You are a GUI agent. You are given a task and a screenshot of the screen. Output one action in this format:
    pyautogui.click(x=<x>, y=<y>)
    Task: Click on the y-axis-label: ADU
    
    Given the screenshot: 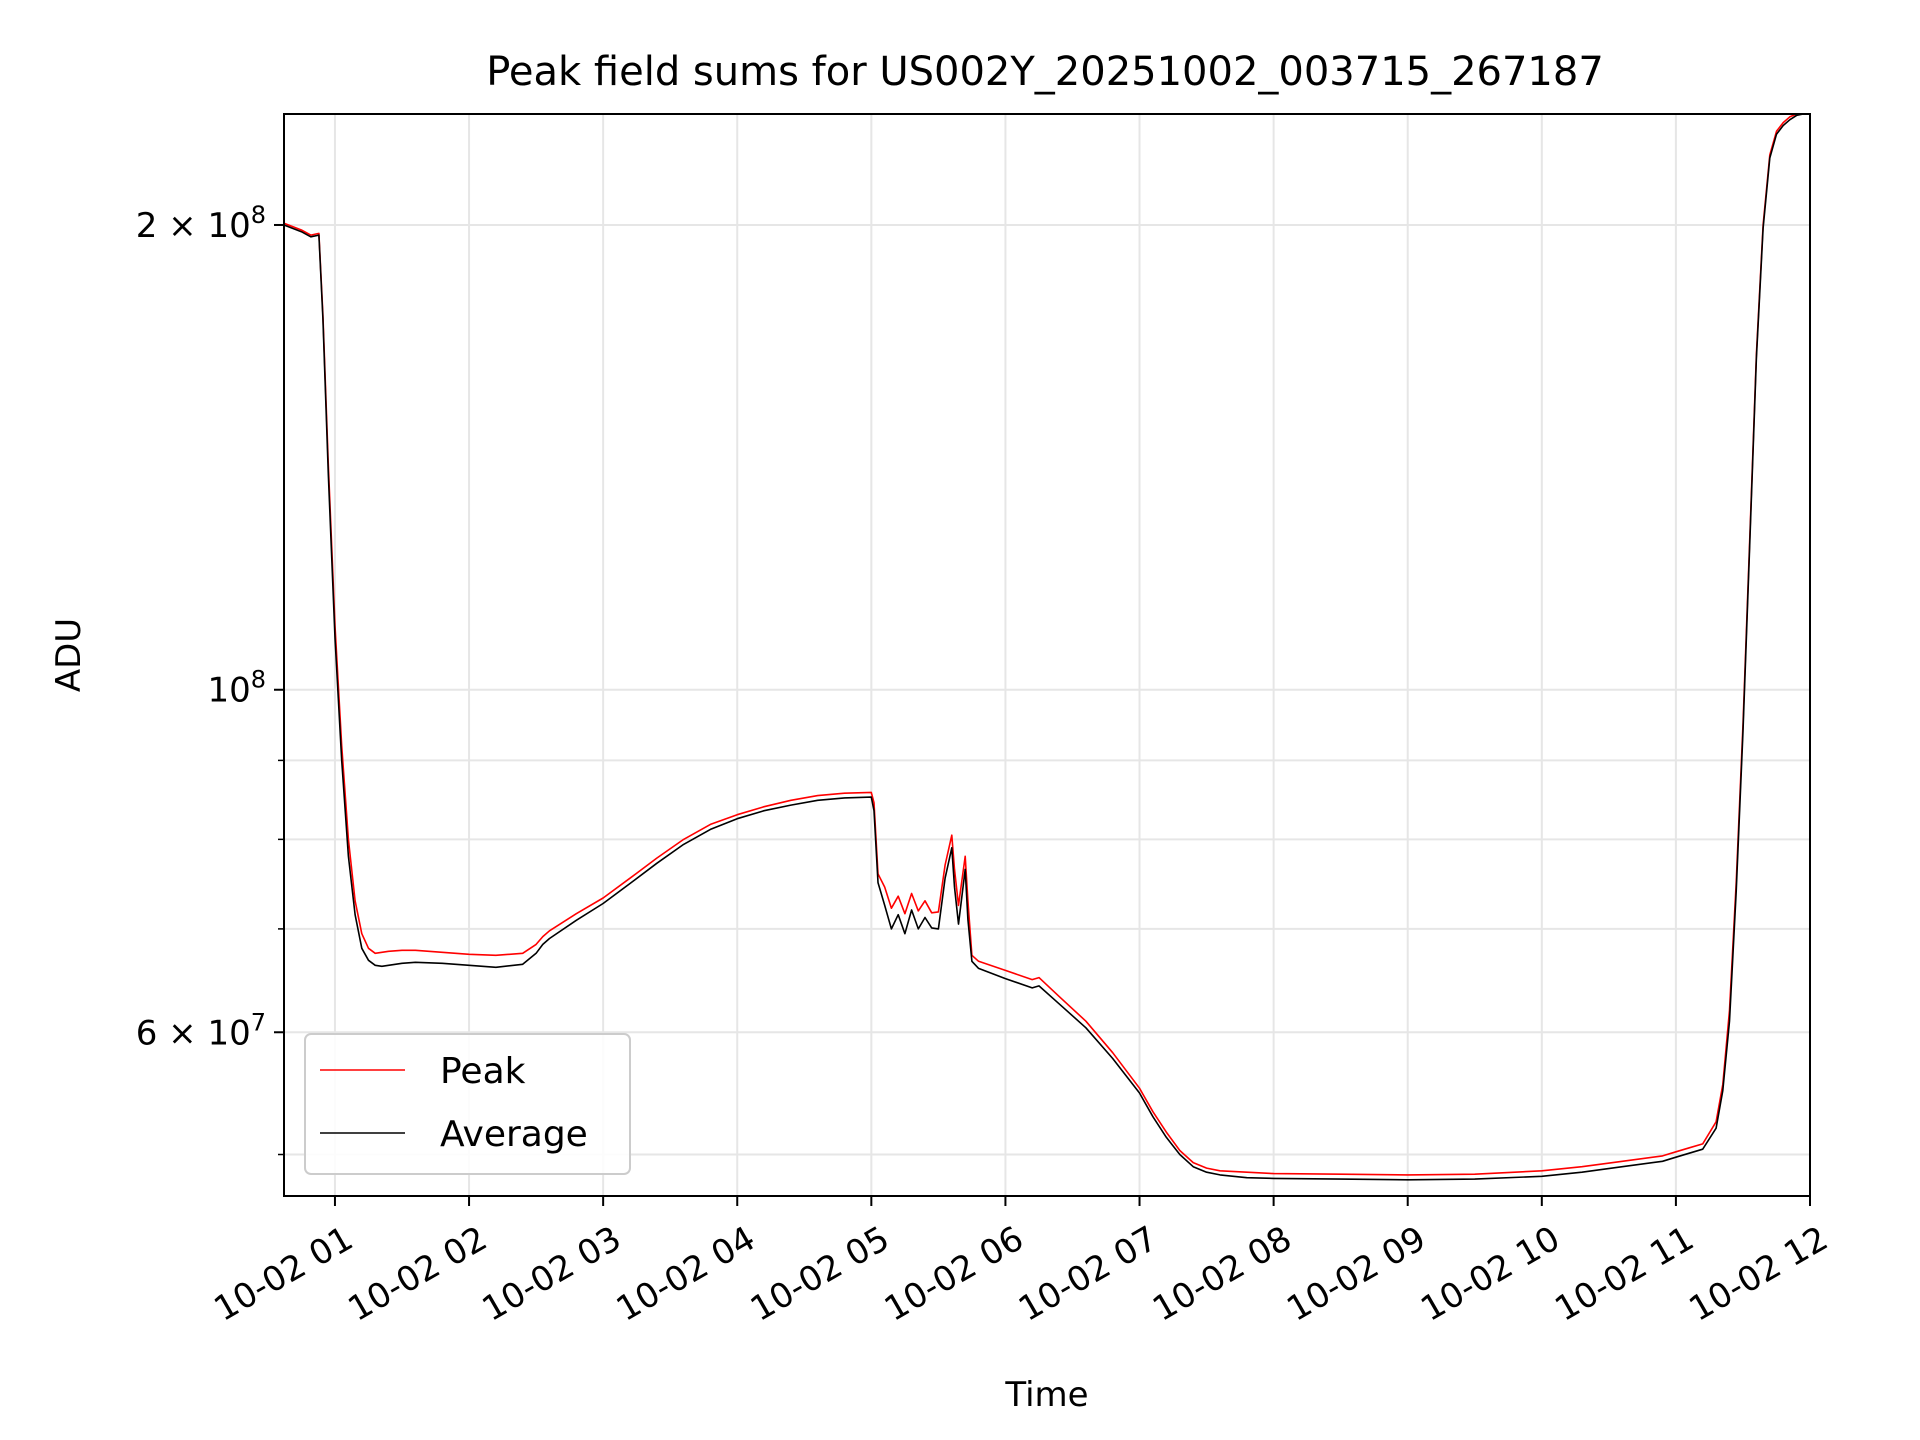 What is the action you would take?
    pyautogui.click(x=69, y=655)
    